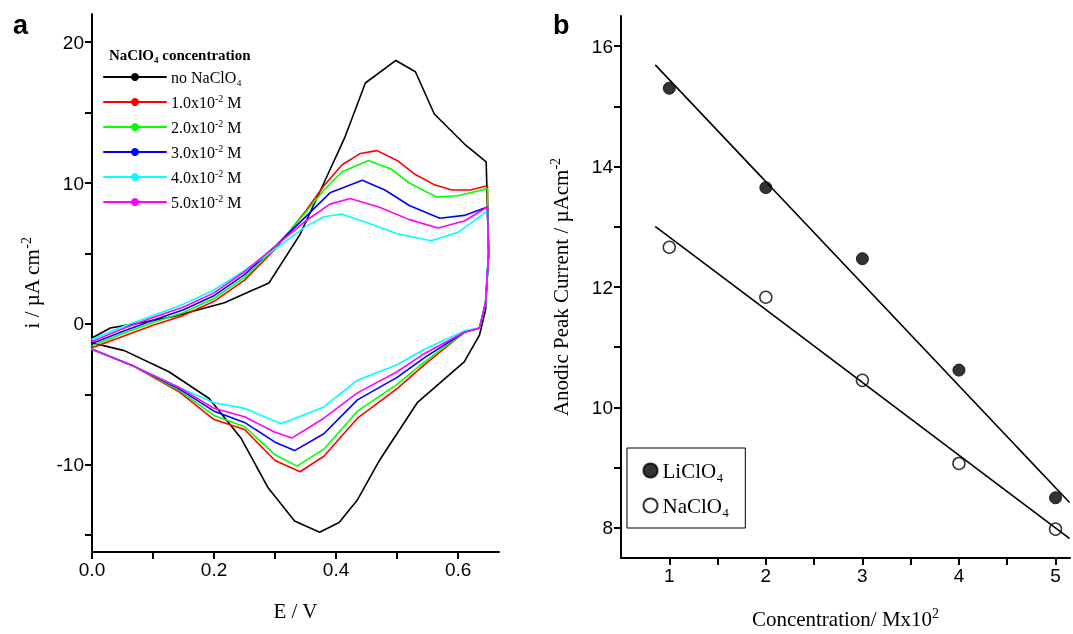  What do you see at coordinates (78, 324) in the screenshot?
I see `y-tick-label: 0` at bounding box center [78, 324].